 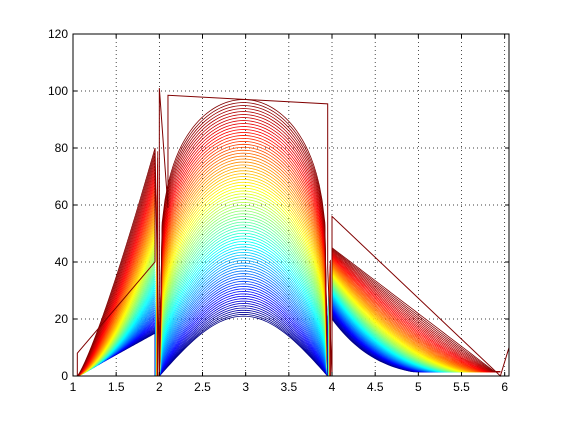 I want to click on x-tick-label-2: 2, so click(x=159, y=387).